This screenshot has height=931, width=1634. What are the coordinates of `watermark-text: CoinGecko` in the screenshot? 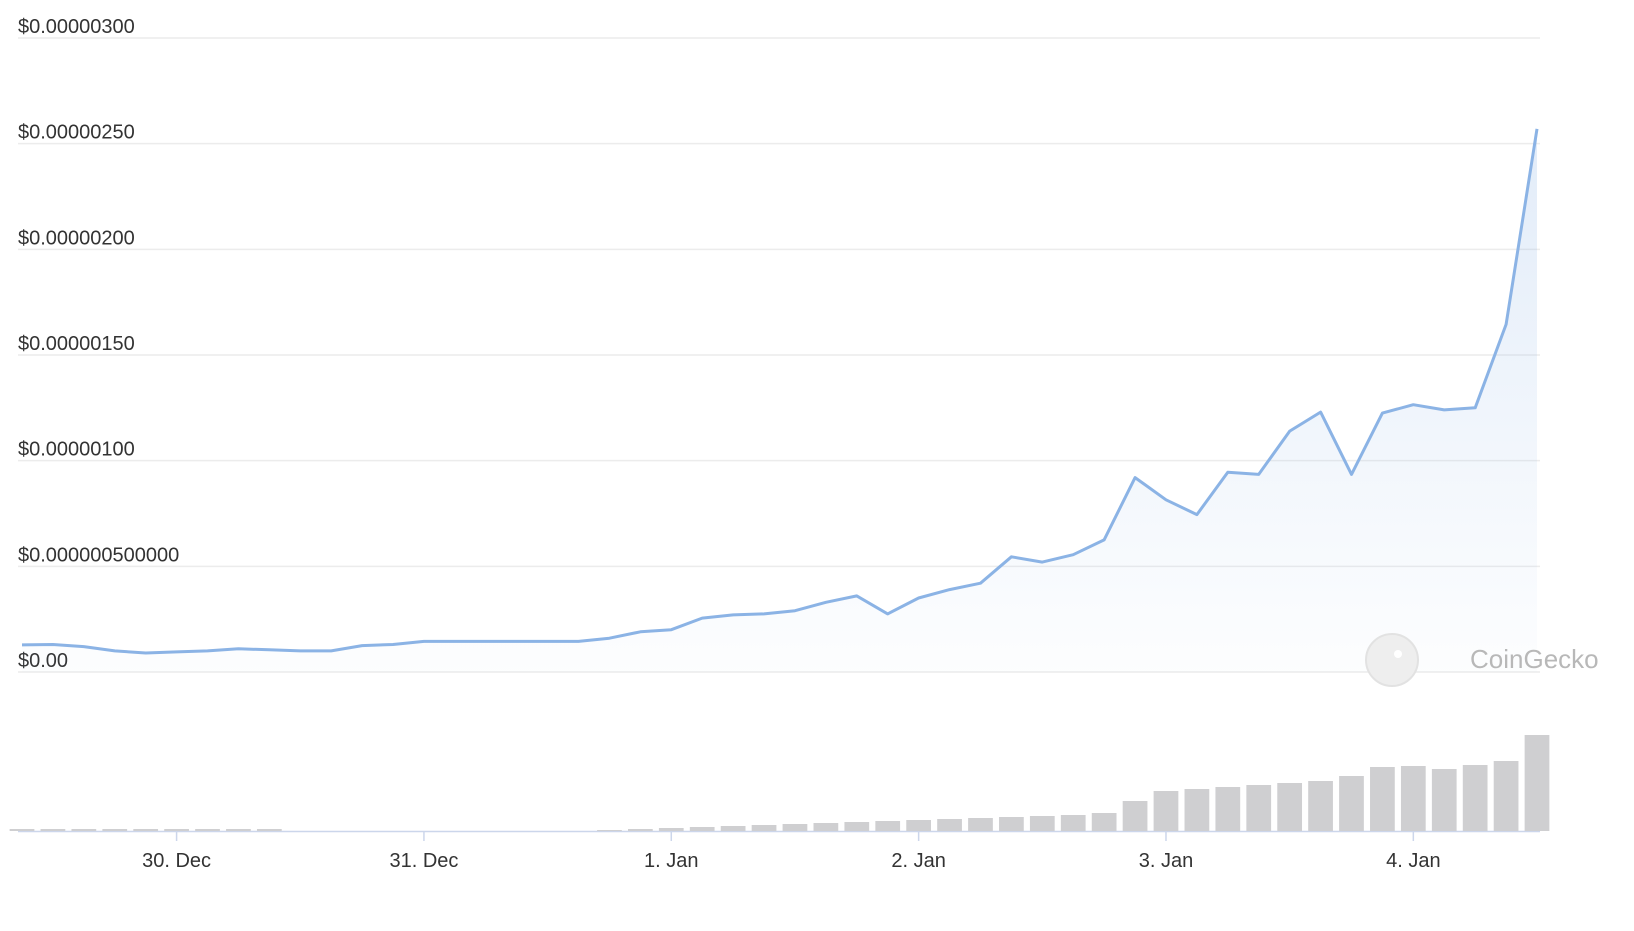 It's located at (1534, 659).